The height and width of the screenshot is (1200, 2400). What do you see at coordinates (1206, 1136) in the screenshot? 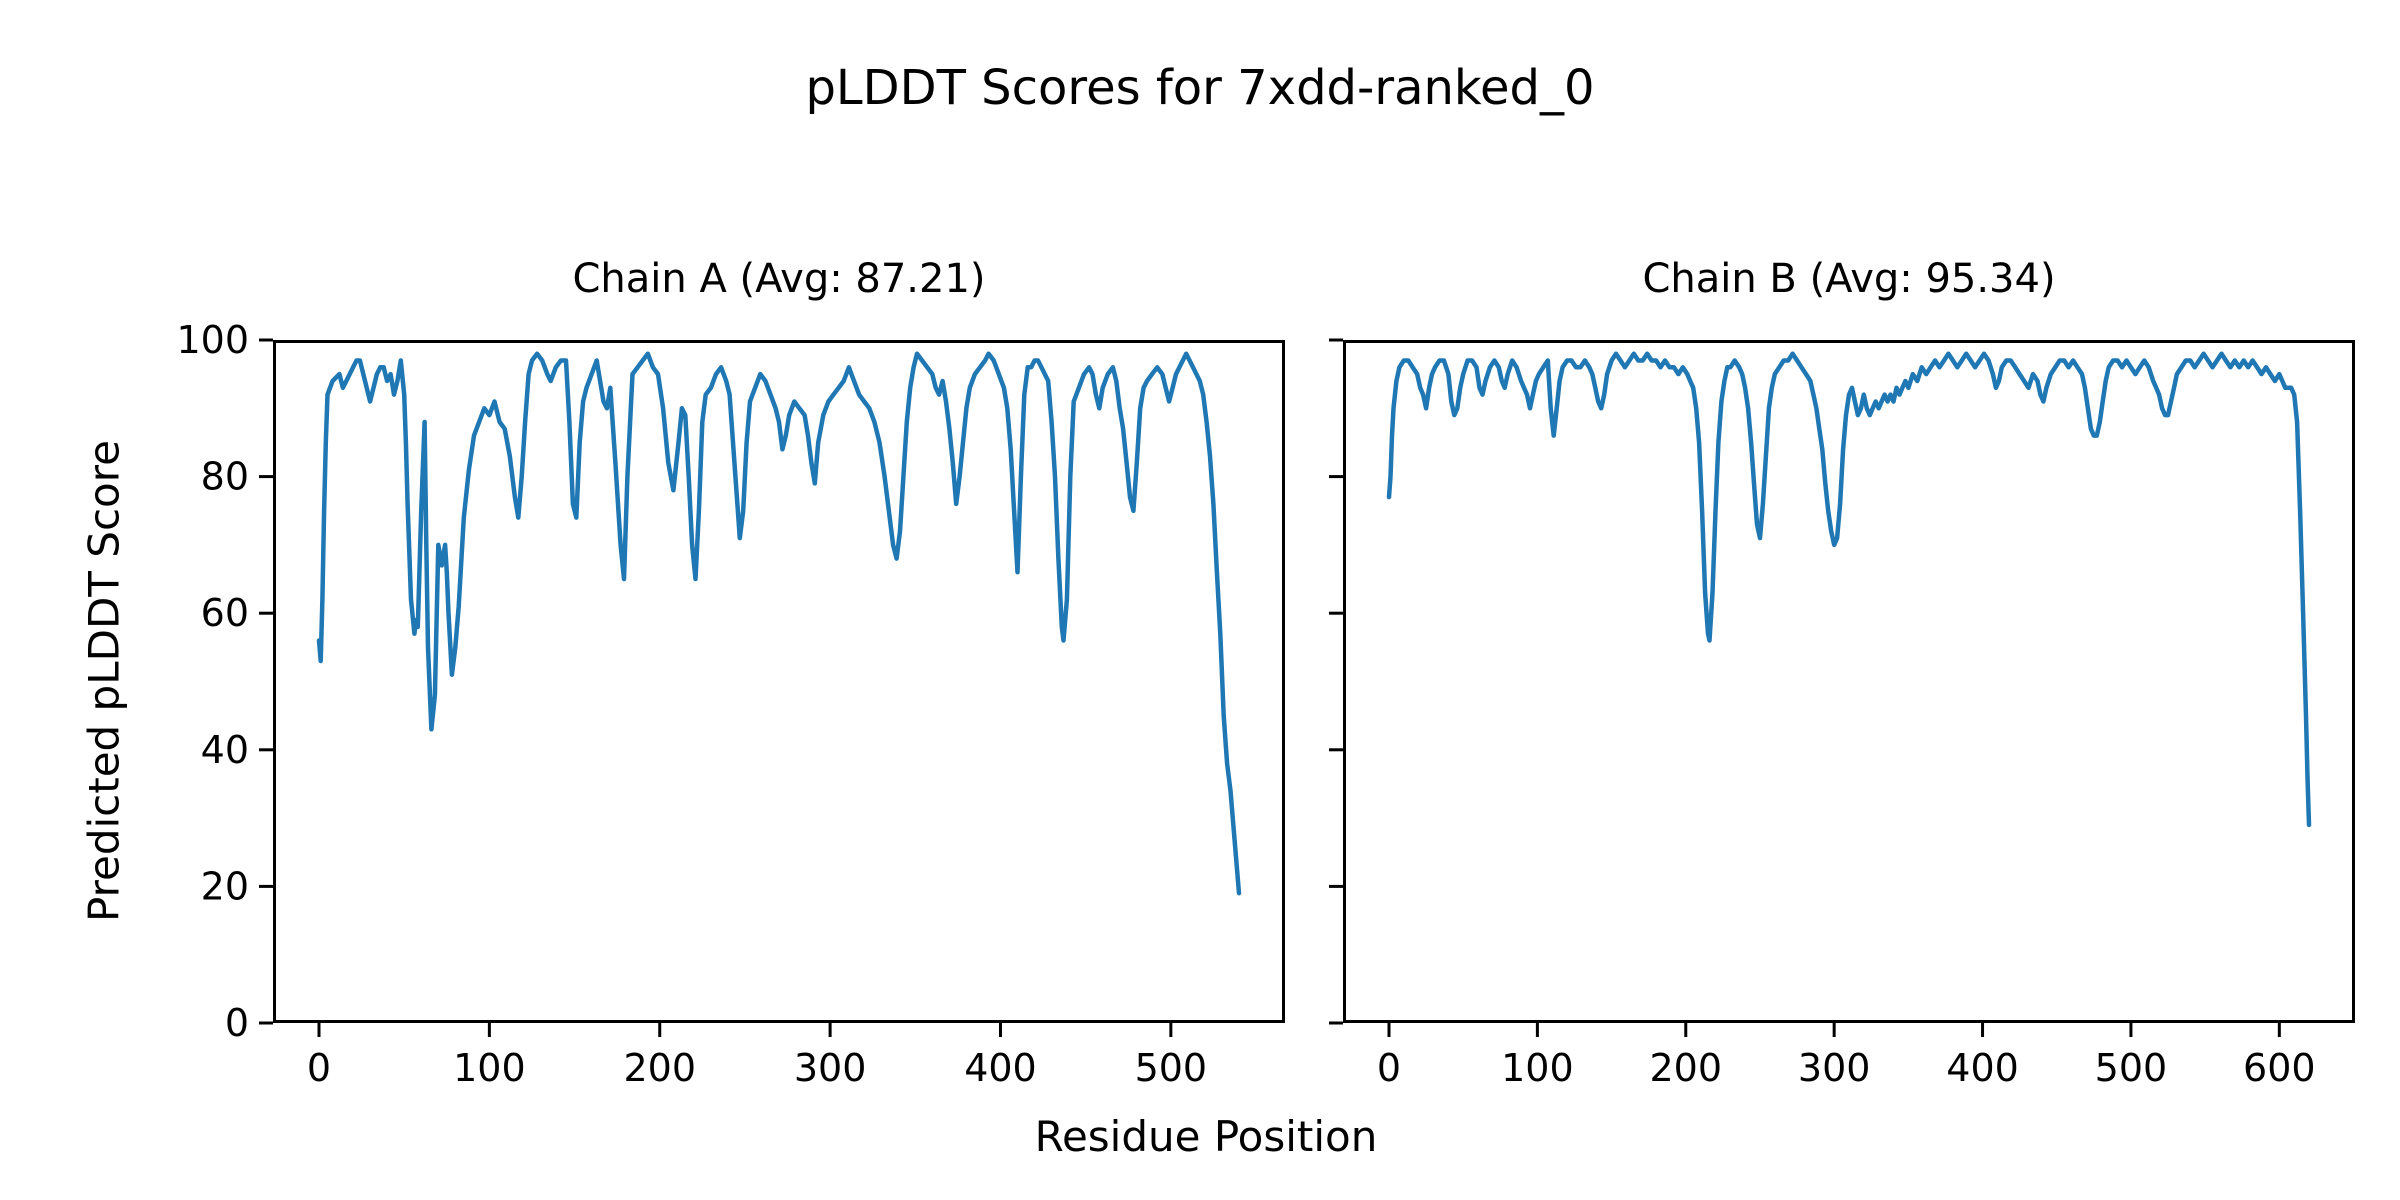
I see `x-axis-label: Residue Position` at bounding box center [1206, 1136].